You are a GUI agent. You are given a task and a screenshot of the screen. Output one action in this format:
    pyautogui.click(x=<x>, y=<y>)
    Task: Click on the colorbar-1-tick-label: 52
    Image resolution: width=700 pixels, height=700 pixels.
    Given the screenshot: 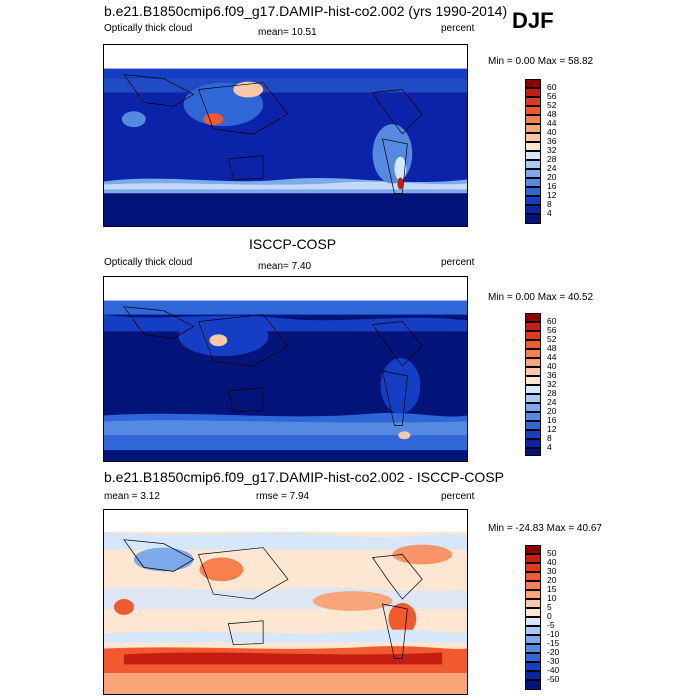 What is the action you would take?
    pyautogui.click(x=552, y=105)
    